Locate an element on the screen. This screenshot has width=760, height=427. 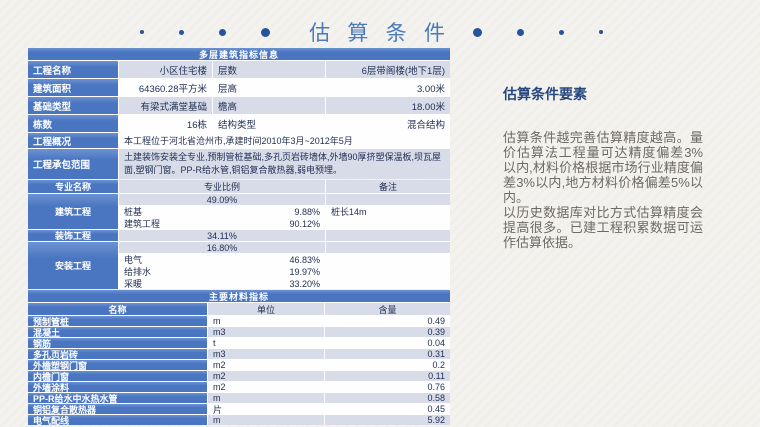
cell-construction-total: 49.09% is located at coordinates (222, 199).